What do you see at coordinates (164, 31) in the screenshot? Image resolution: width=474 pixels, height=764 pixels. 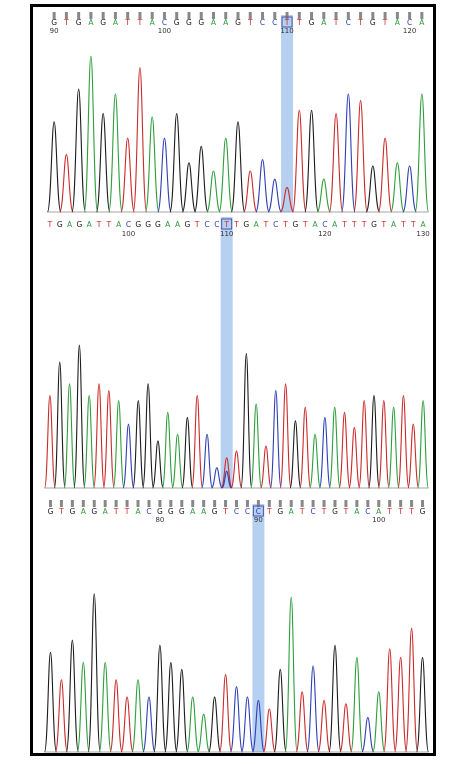 I see `position-label: 100` at bounding box center [164, 31].